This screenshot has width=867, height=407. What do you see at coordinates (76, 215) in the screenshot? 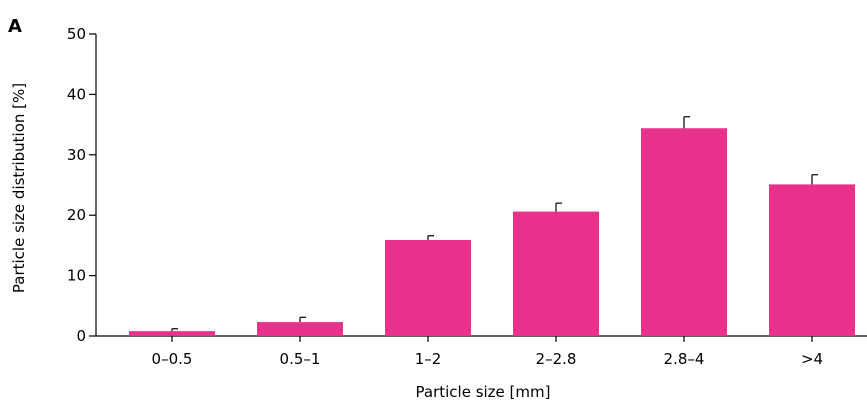
I see `y-tick-label: 20` at bounding box center [76, 215].